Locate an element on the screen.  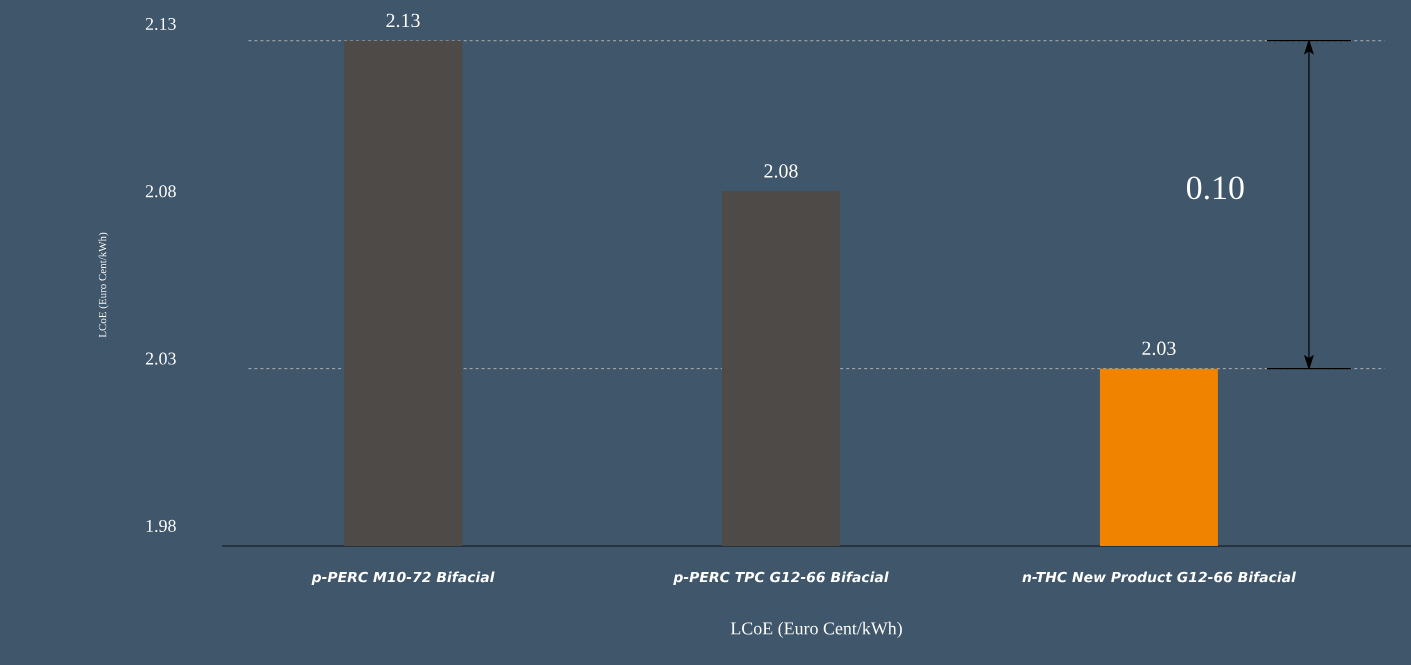
y-axis-title: LCoE (Euro Cent/kWh) is located at coordinates (103, 285).